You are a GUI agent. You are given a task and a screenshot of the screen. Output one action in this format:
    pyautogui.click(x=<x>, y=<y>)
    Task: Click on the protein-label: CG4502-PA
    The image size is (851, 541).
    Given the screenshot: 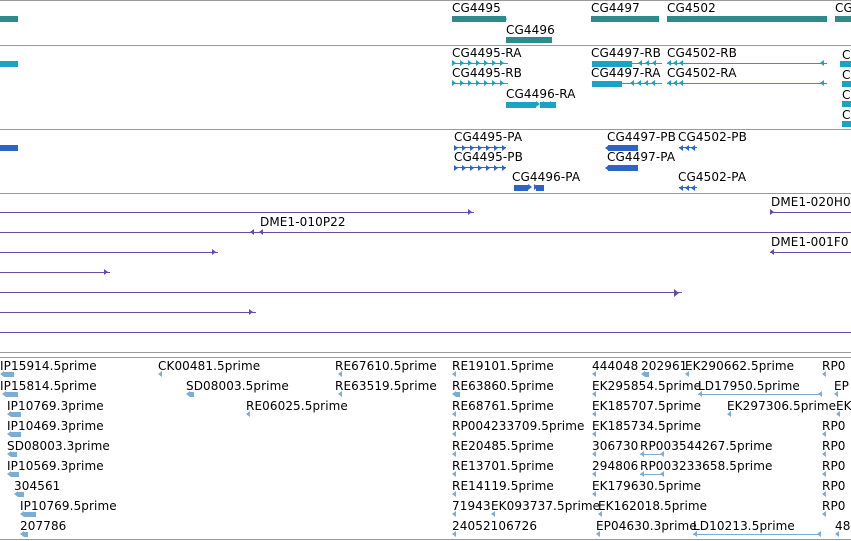 What is the action you would take?
    pyautogui.click(x=712, y=177)
    